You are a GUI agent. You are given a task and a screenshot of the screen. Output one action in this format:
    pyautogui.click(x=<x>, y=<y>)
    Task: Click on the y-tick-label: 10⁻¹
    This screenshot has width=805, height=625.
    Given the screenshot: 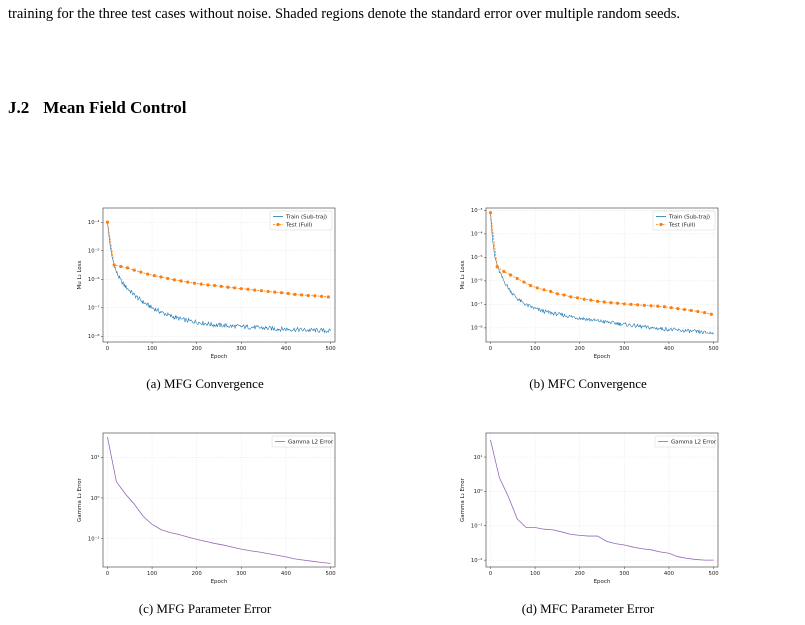 What is the action you would take?
    pyautogui.click(x=94, y=538)
    